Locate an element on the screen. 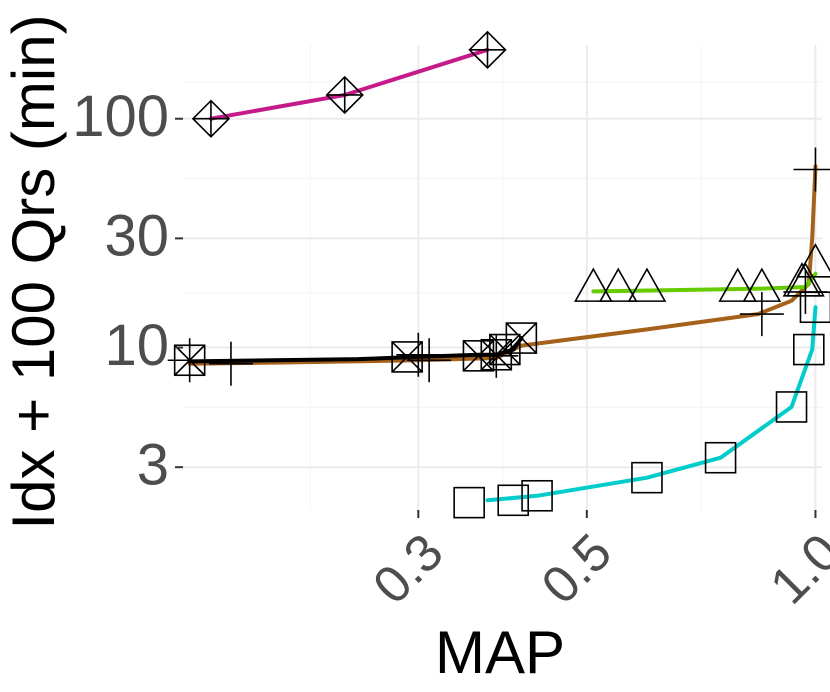 The height and width of the screenshot is (692, 830). y-tick-label: 100 is located at coordinates (120, 116).